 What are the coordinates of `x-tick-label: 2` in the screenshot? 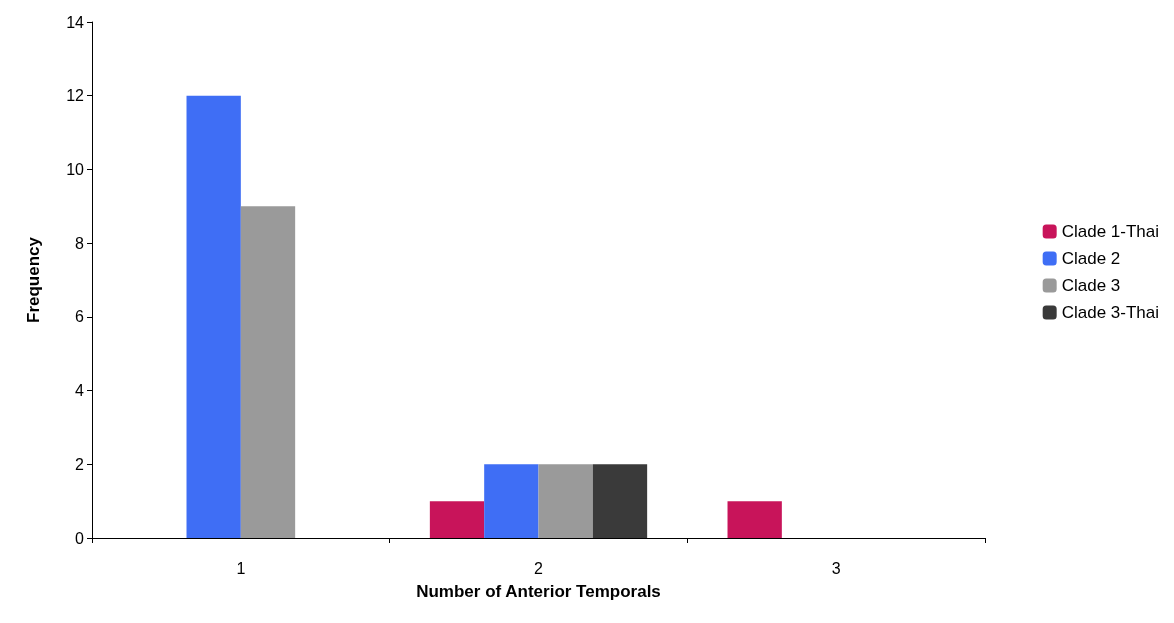 It's located at (539, 568).